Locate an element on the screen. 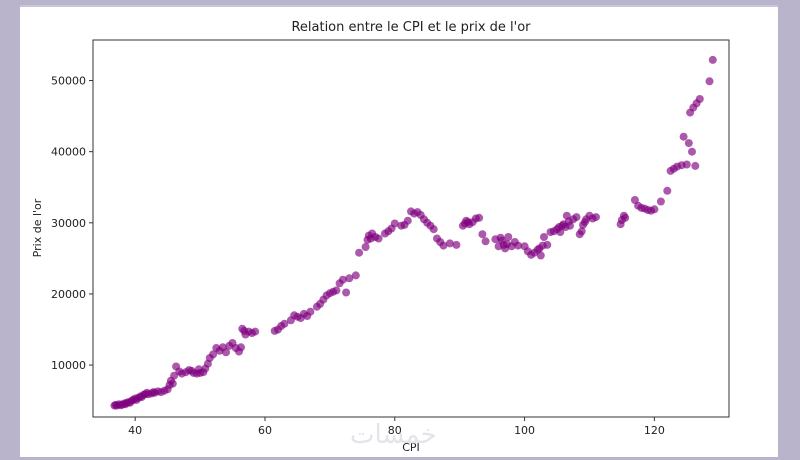 Image resolution: width=800 pixels, height=460 pixels. x-axis-label: CPI is located at coordinates (411, 447).